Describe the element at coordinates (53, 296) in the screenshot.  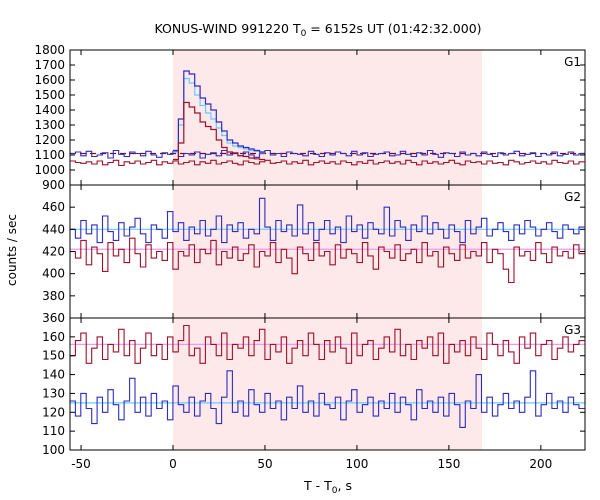
I see `y-tick-label: 380` at that location.